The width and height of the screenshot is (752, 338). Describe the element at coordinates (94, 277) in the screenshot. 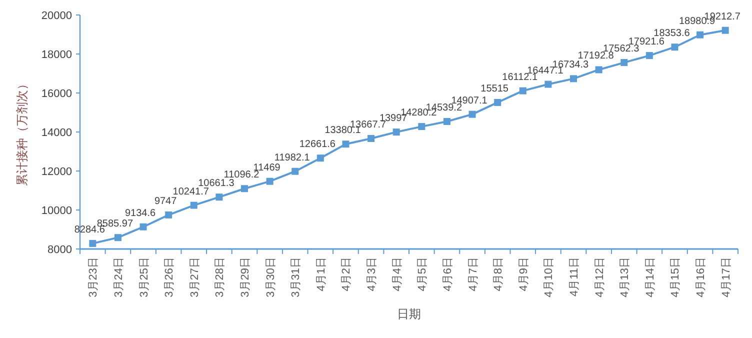

I see `x-tick-label: 3月23日` at that location.